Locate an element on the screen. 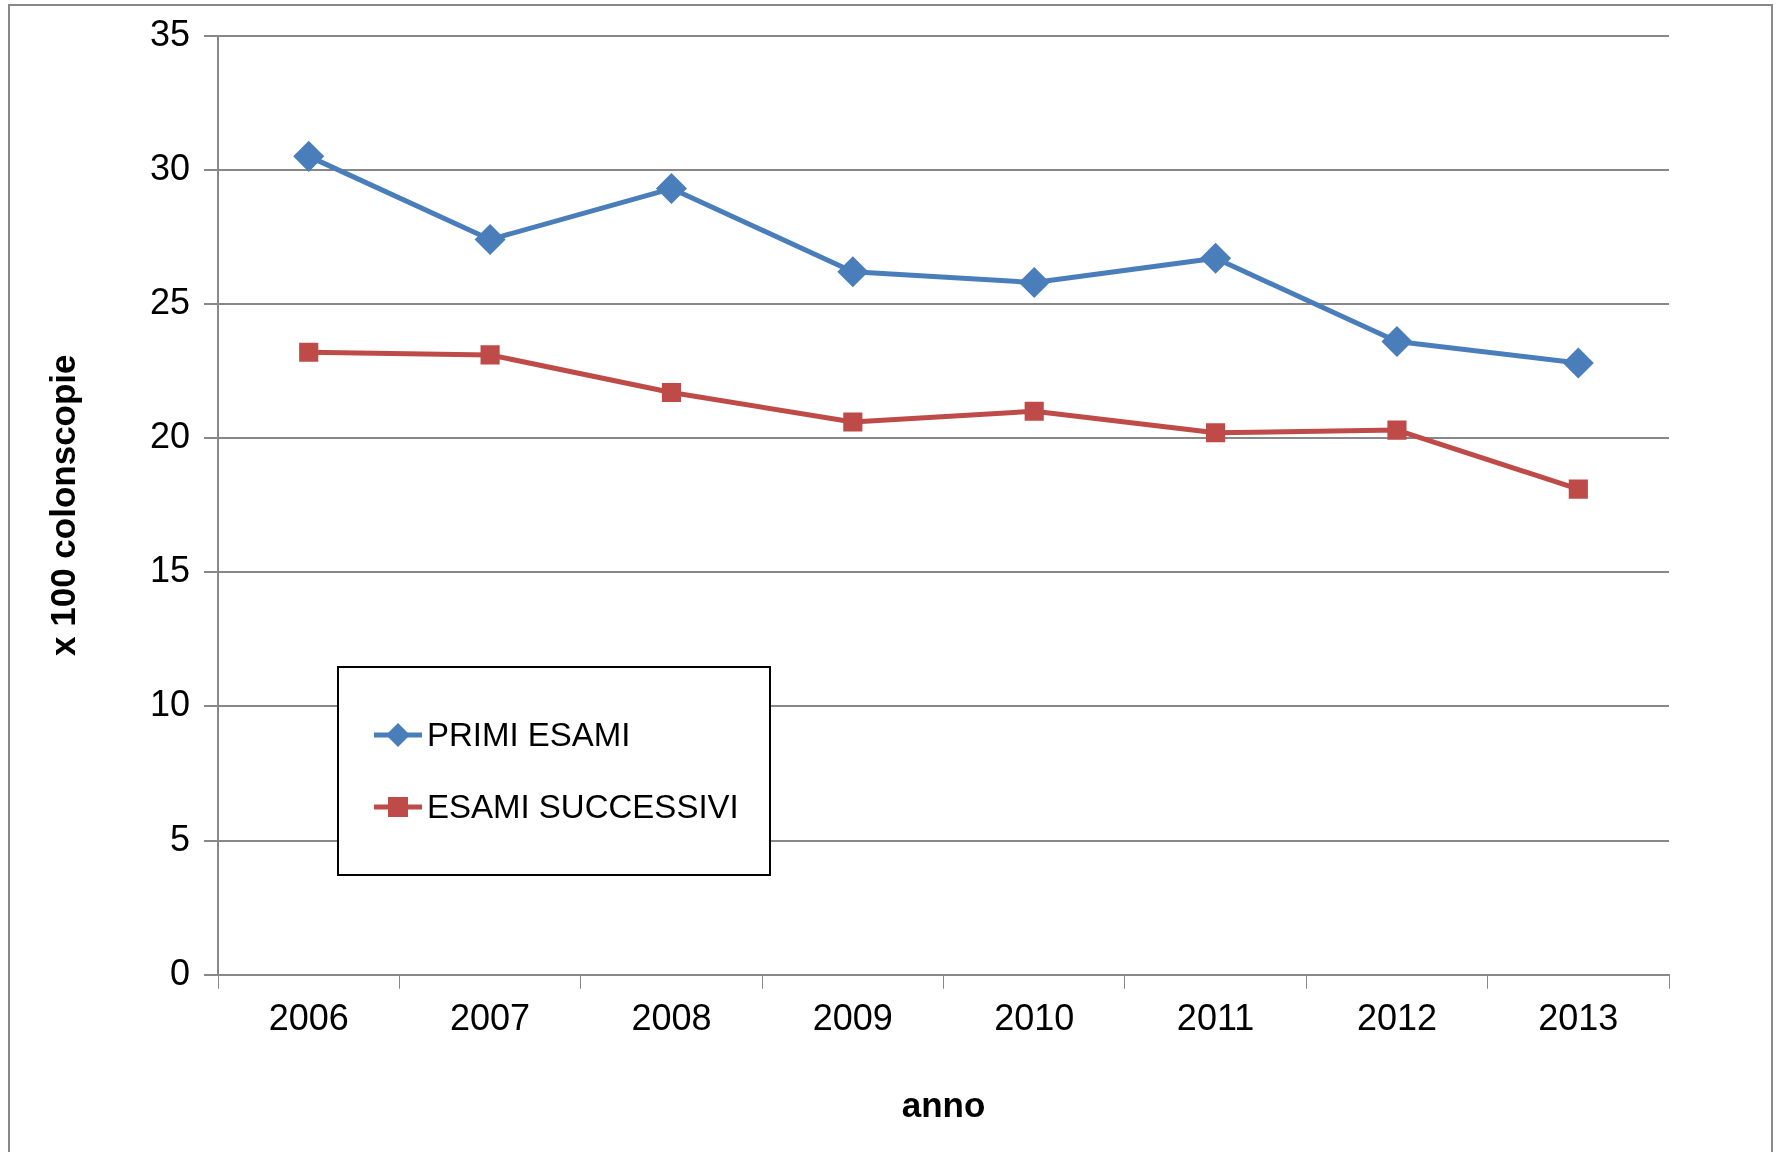 This screenshot has width=1779, height=1152. x-tick-label: 2013 is located at coordinates (1578, 1018).